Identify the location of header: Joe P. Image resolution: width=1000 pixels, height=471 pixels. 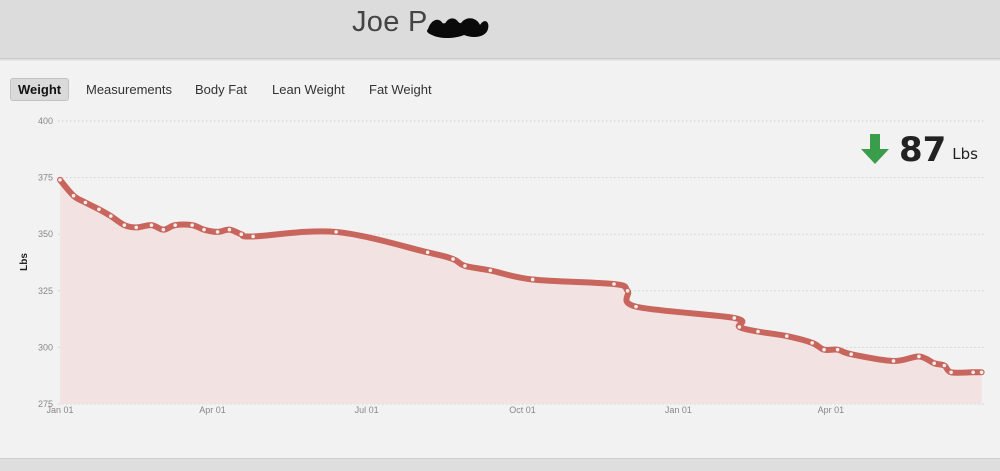
(500, 29).